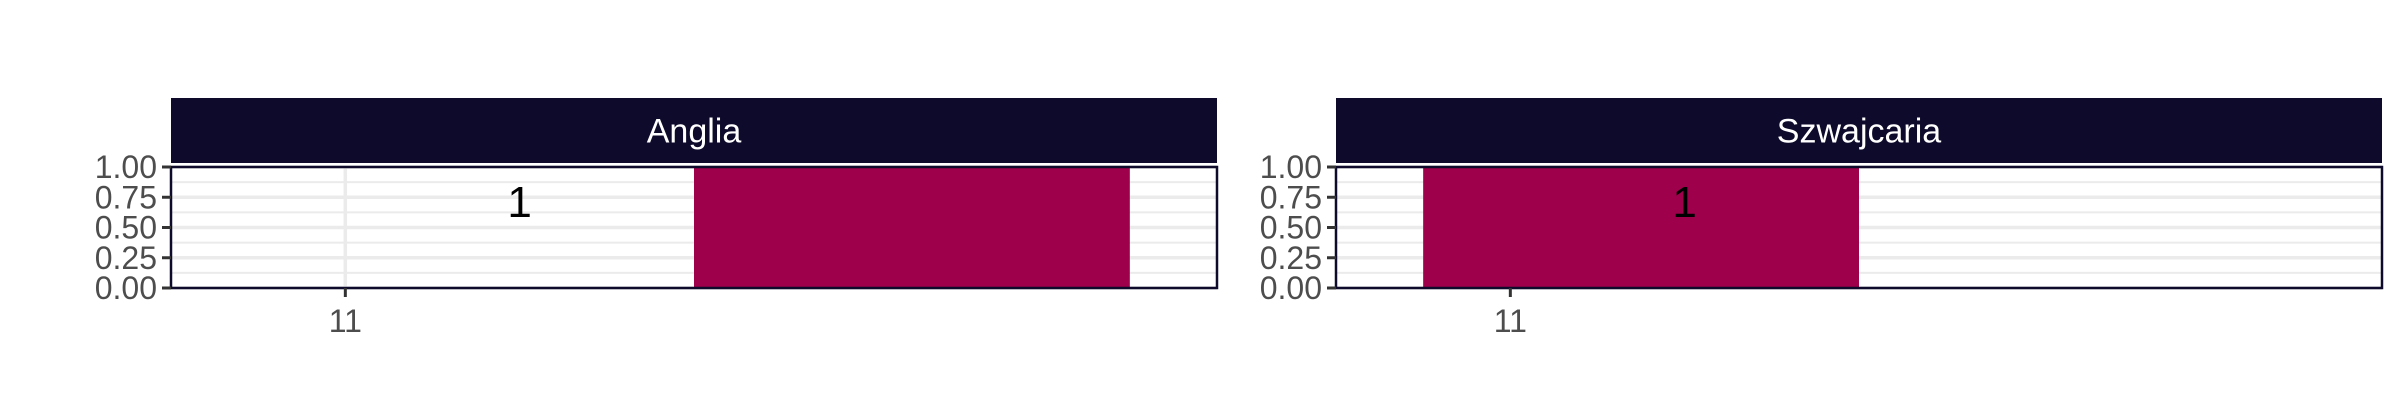 The height and width of the screenshot is (420, 2400). I want to click on facet-strip-label: Anglia, so click(694, 132).